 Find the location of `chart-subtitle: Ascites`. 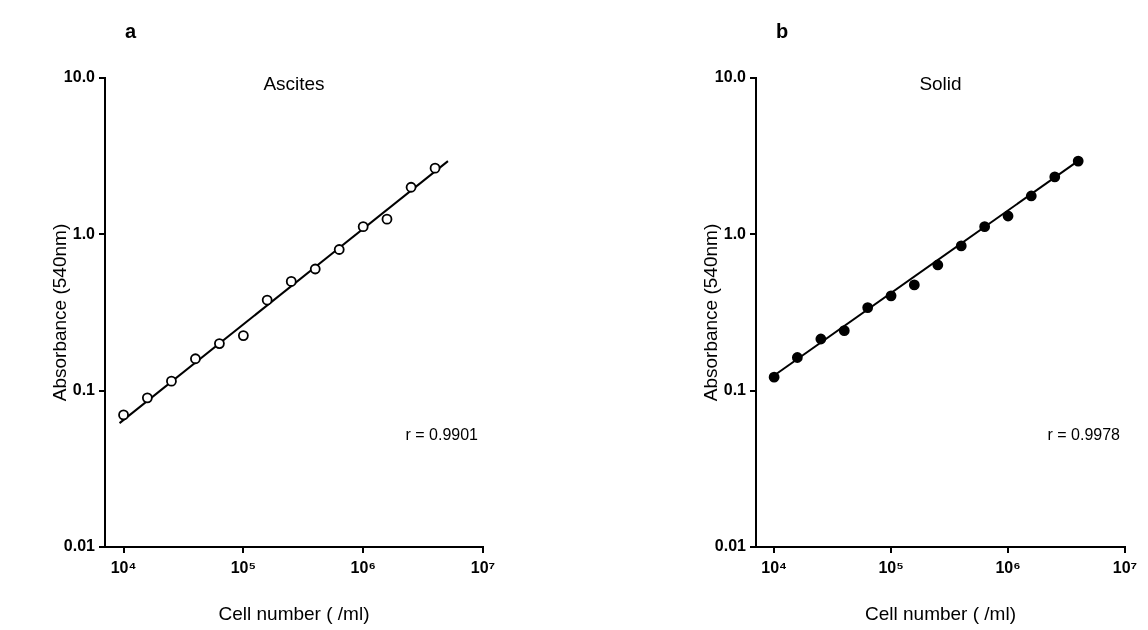

chart-subtitle: Ascites is located at coordinates (294, 84).